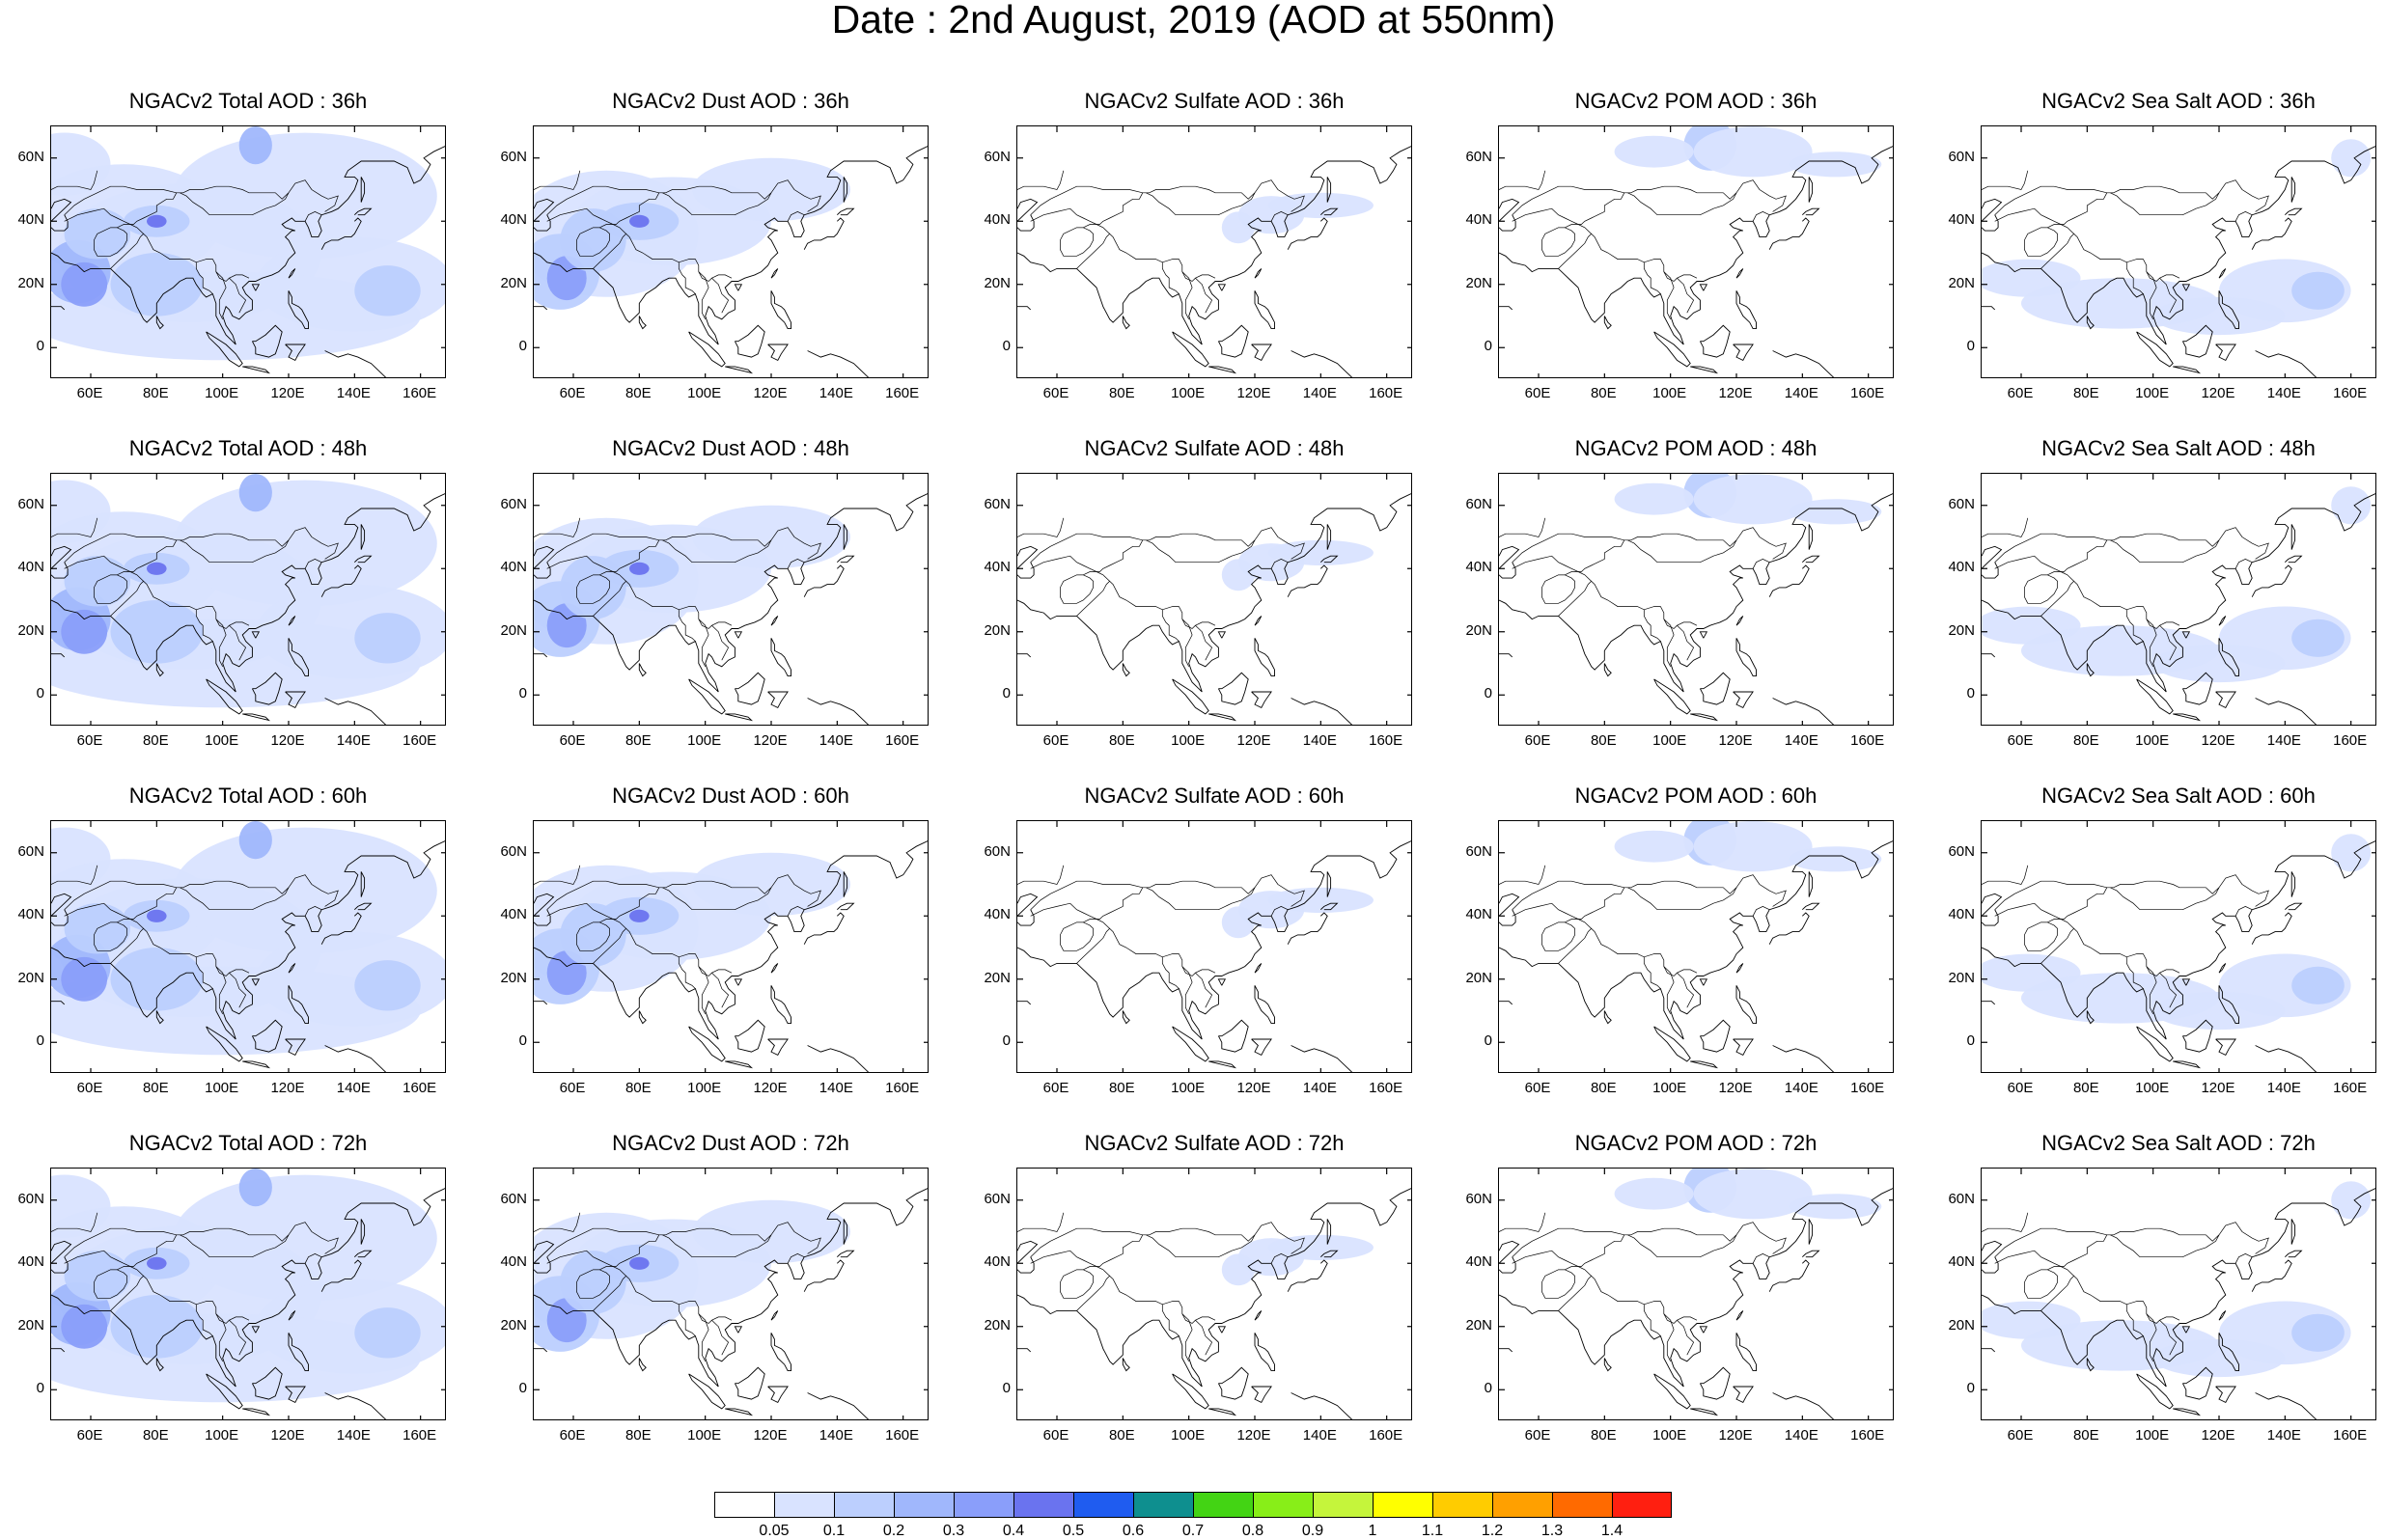 The image size is (2387, 1540). What do you see at coordinates (1252, 1531) in the screenshot?
I see `colorbar-label: 0.8` at bounding box center [1252, 1531].